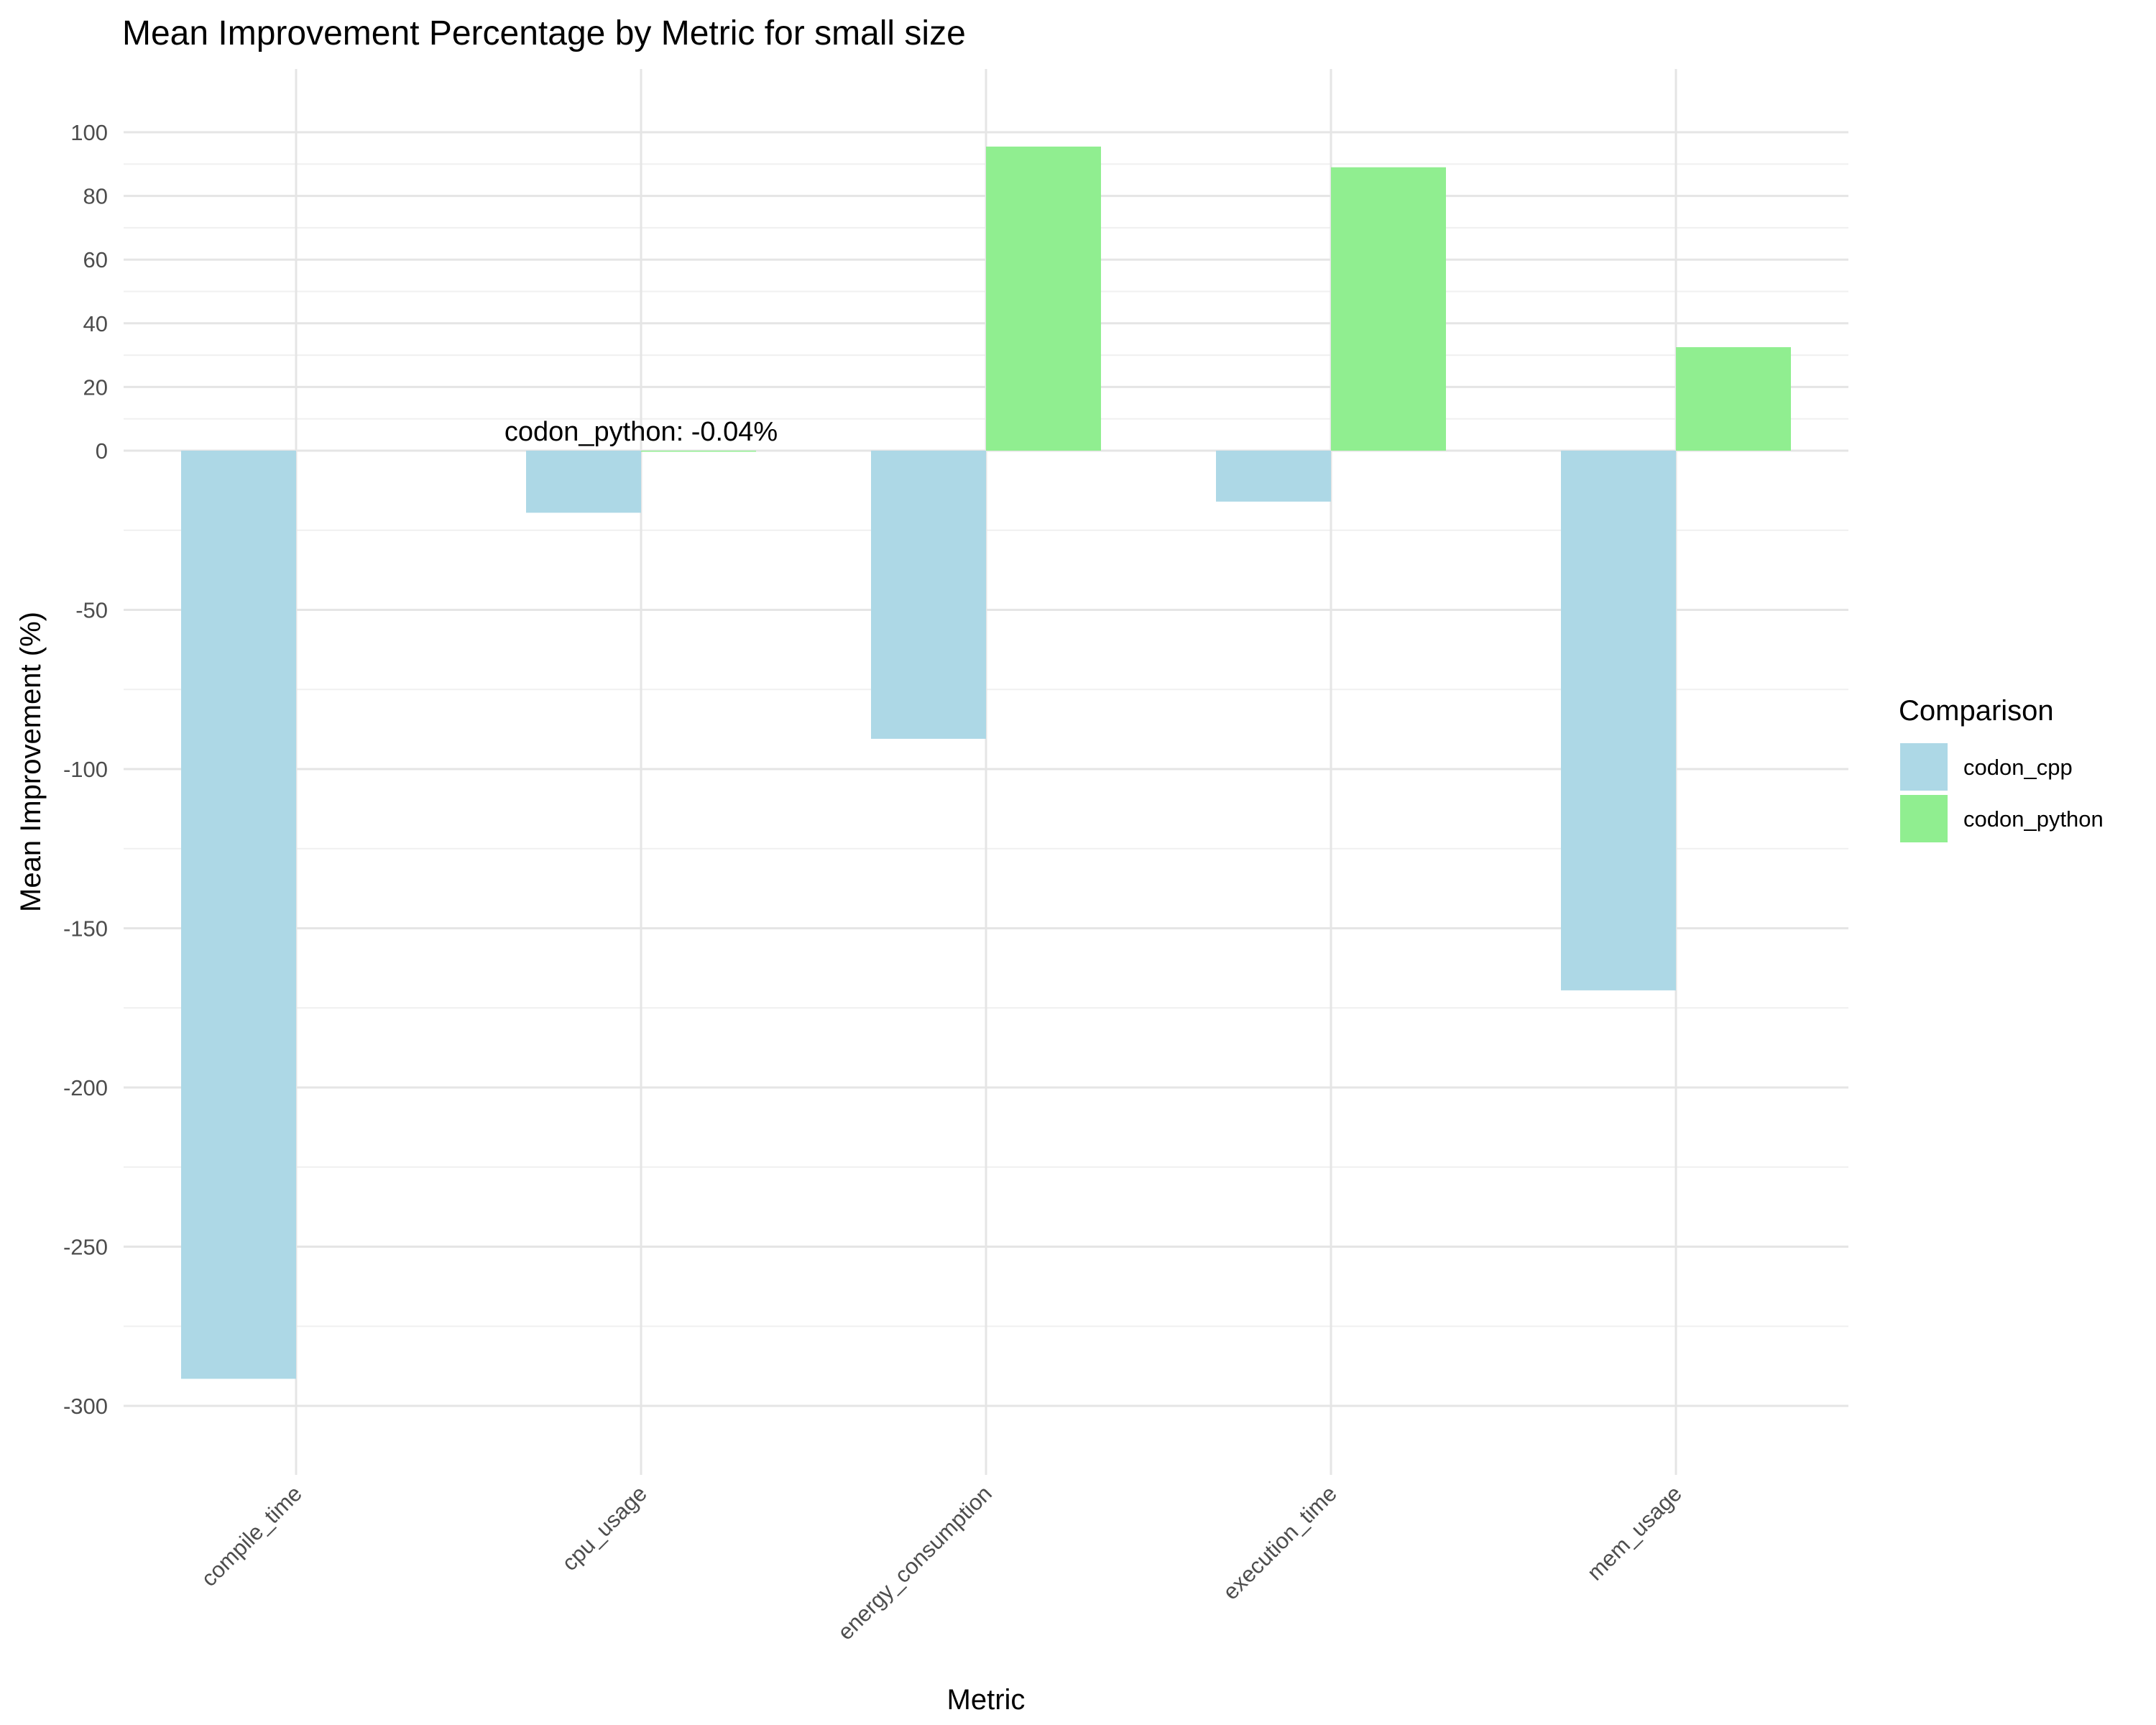 The width and height of the screenshot is (2156, 1725). What do you see at coordinates (1389, 309) in the screenshot?
I see `bar-codon_python-execution_time` at bounding box center [1389, 309].